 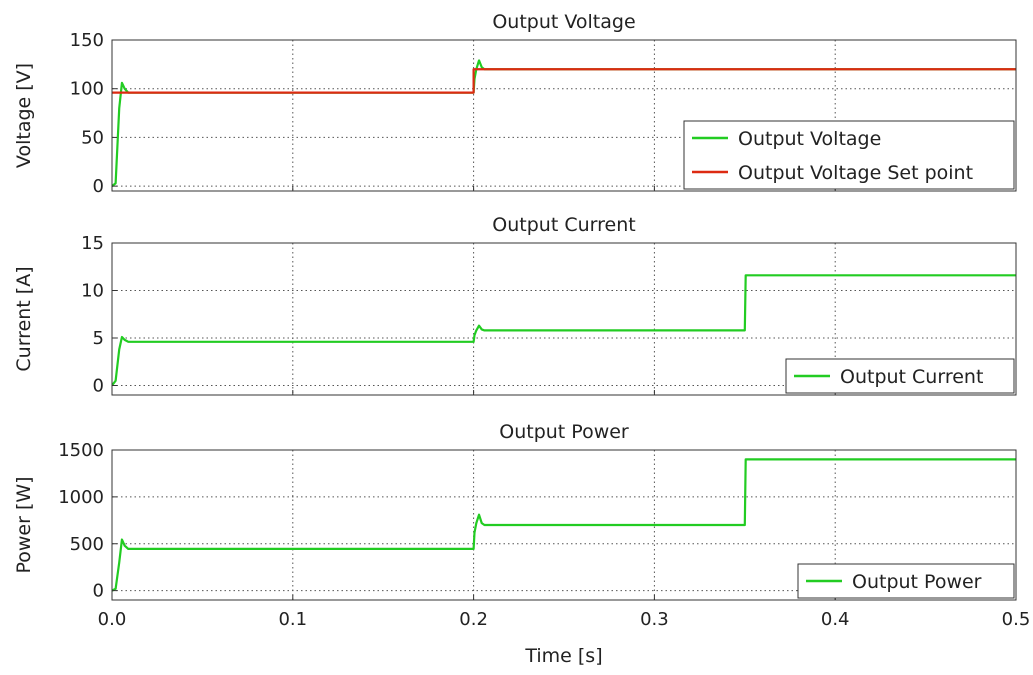 I want to click on legend: Output Power, so click(x=906, y=581).